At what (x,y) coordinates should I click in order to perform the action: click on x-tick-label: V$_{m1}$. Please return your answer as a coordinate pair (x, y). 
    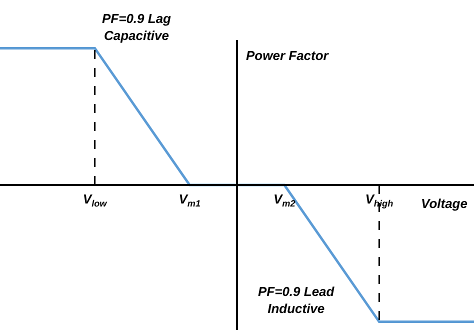
    Looking at the image, I should click on (189, 200).